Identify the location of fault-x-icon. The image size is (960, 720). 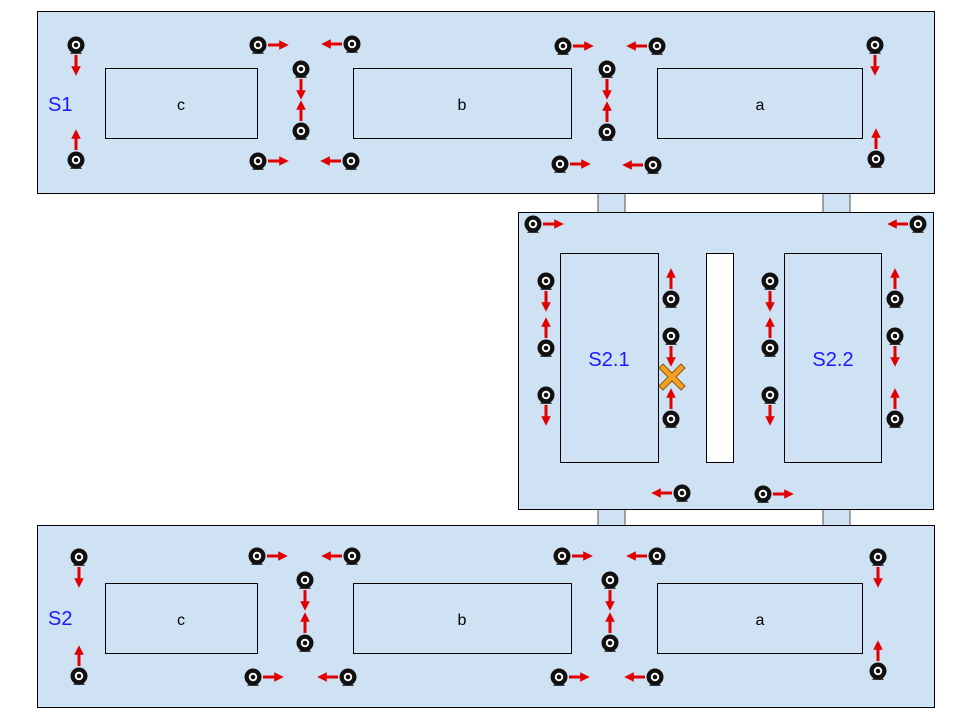
(672, 377).